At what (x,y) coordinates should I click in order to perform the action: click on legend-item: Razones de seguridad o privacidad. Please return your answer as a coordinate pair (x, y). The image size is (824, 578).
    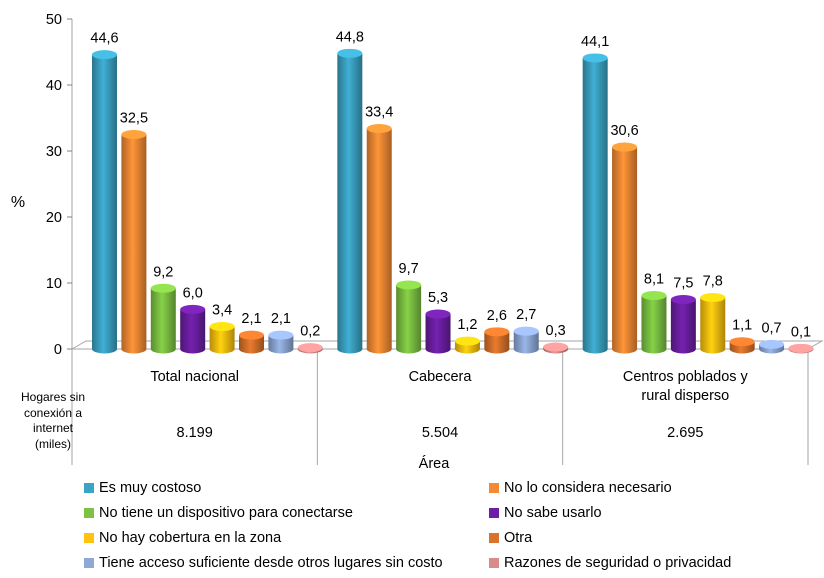
    Looking at the image, I should click on (610, 563).